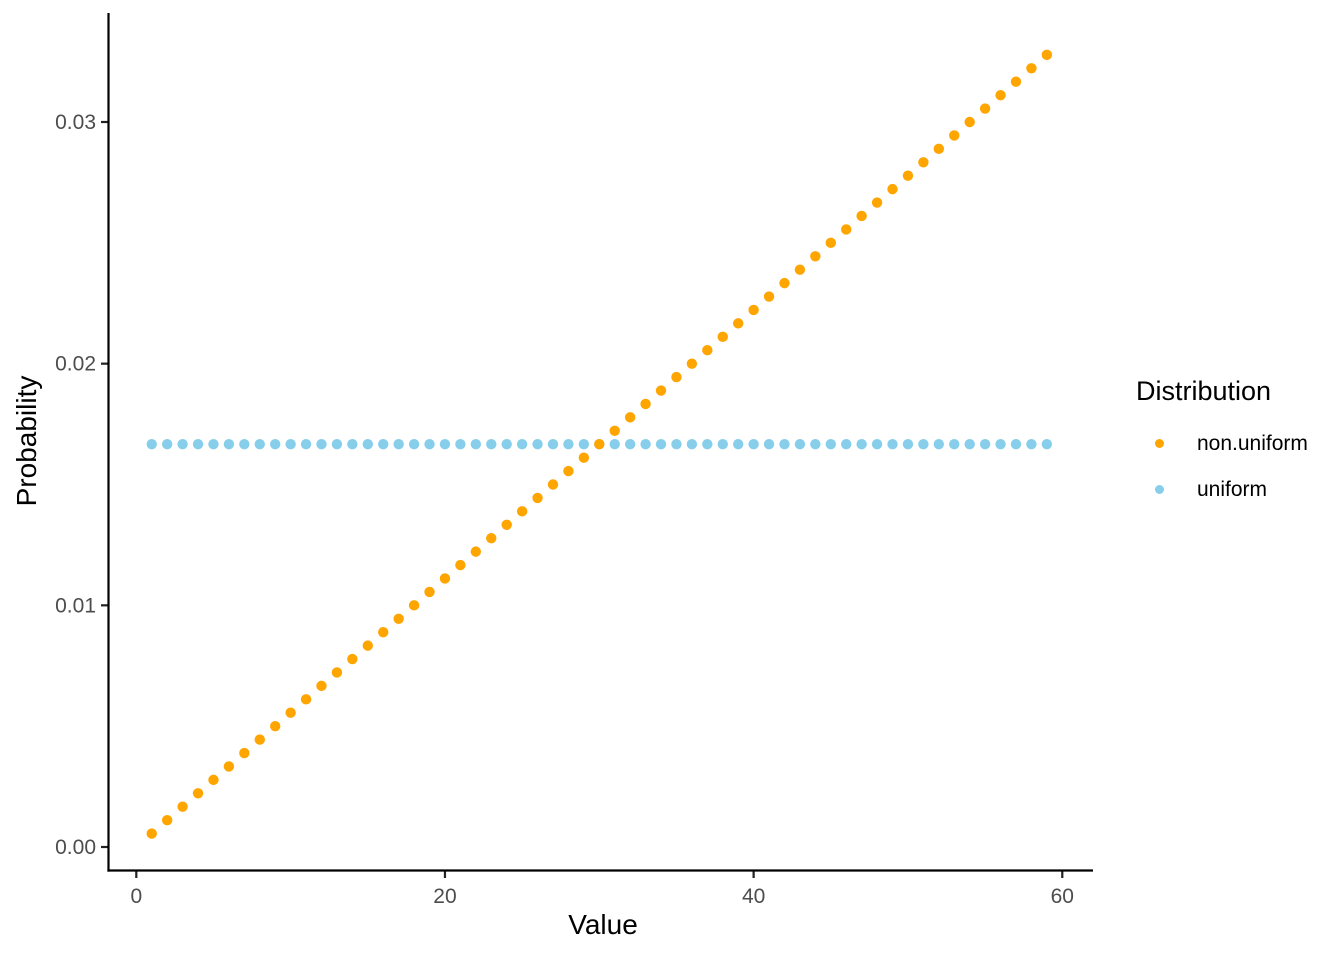 This screenshot has width=1344, height=960. I want to click on y-tick-label: 0.03, so click(75, 122).